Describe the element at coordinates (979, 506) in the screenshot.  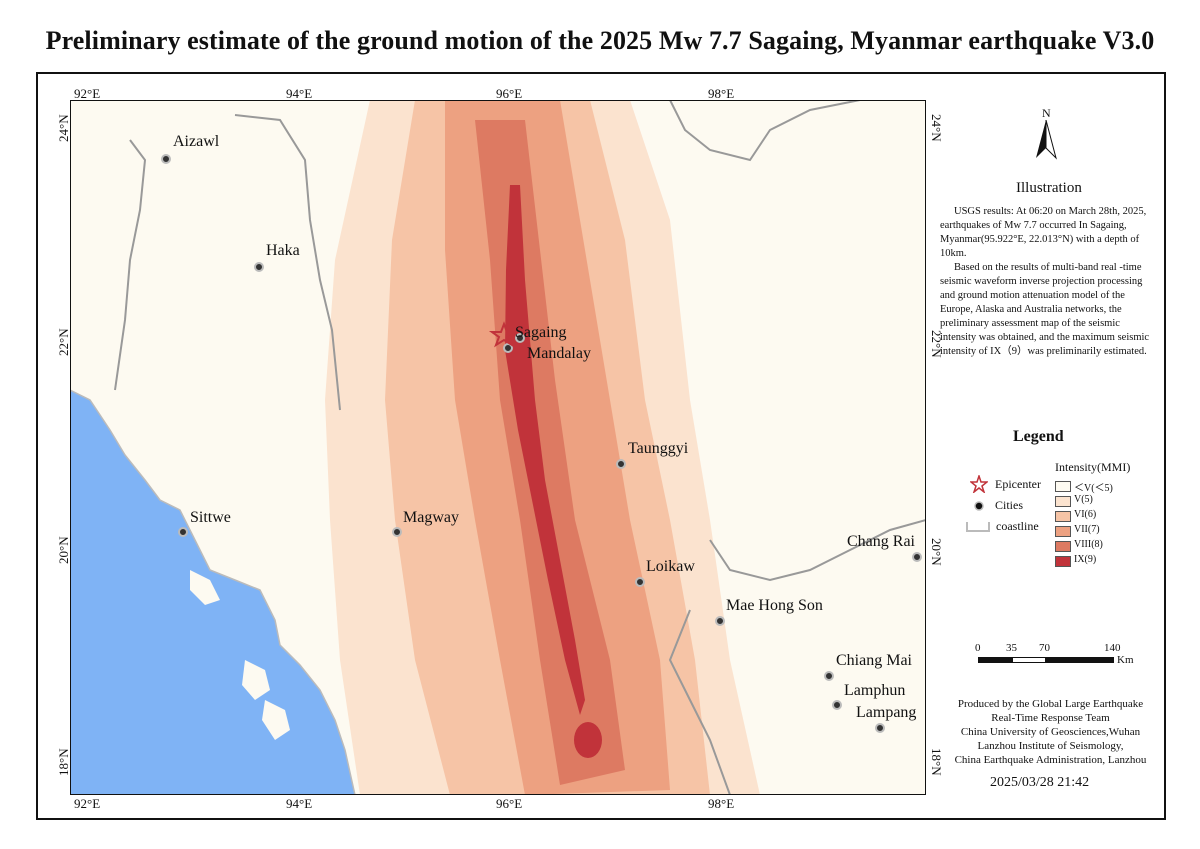
I see `city-icon` at that location.